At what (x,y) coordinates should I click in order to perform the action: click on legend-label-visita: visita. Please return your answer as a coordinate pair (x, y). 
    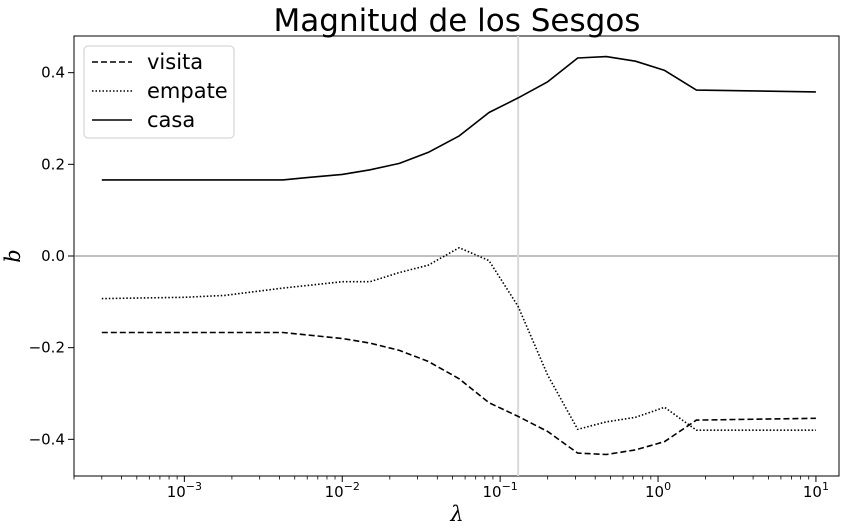
    Looking at the image, I should click on (175, 62).